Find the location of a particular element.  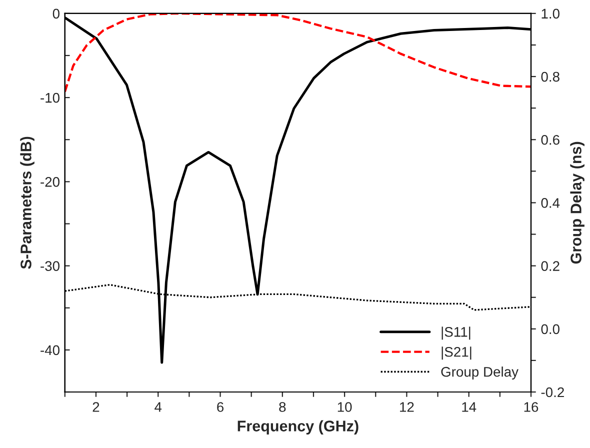

x-tick-label: 2 is located at coordinates (96, 407).